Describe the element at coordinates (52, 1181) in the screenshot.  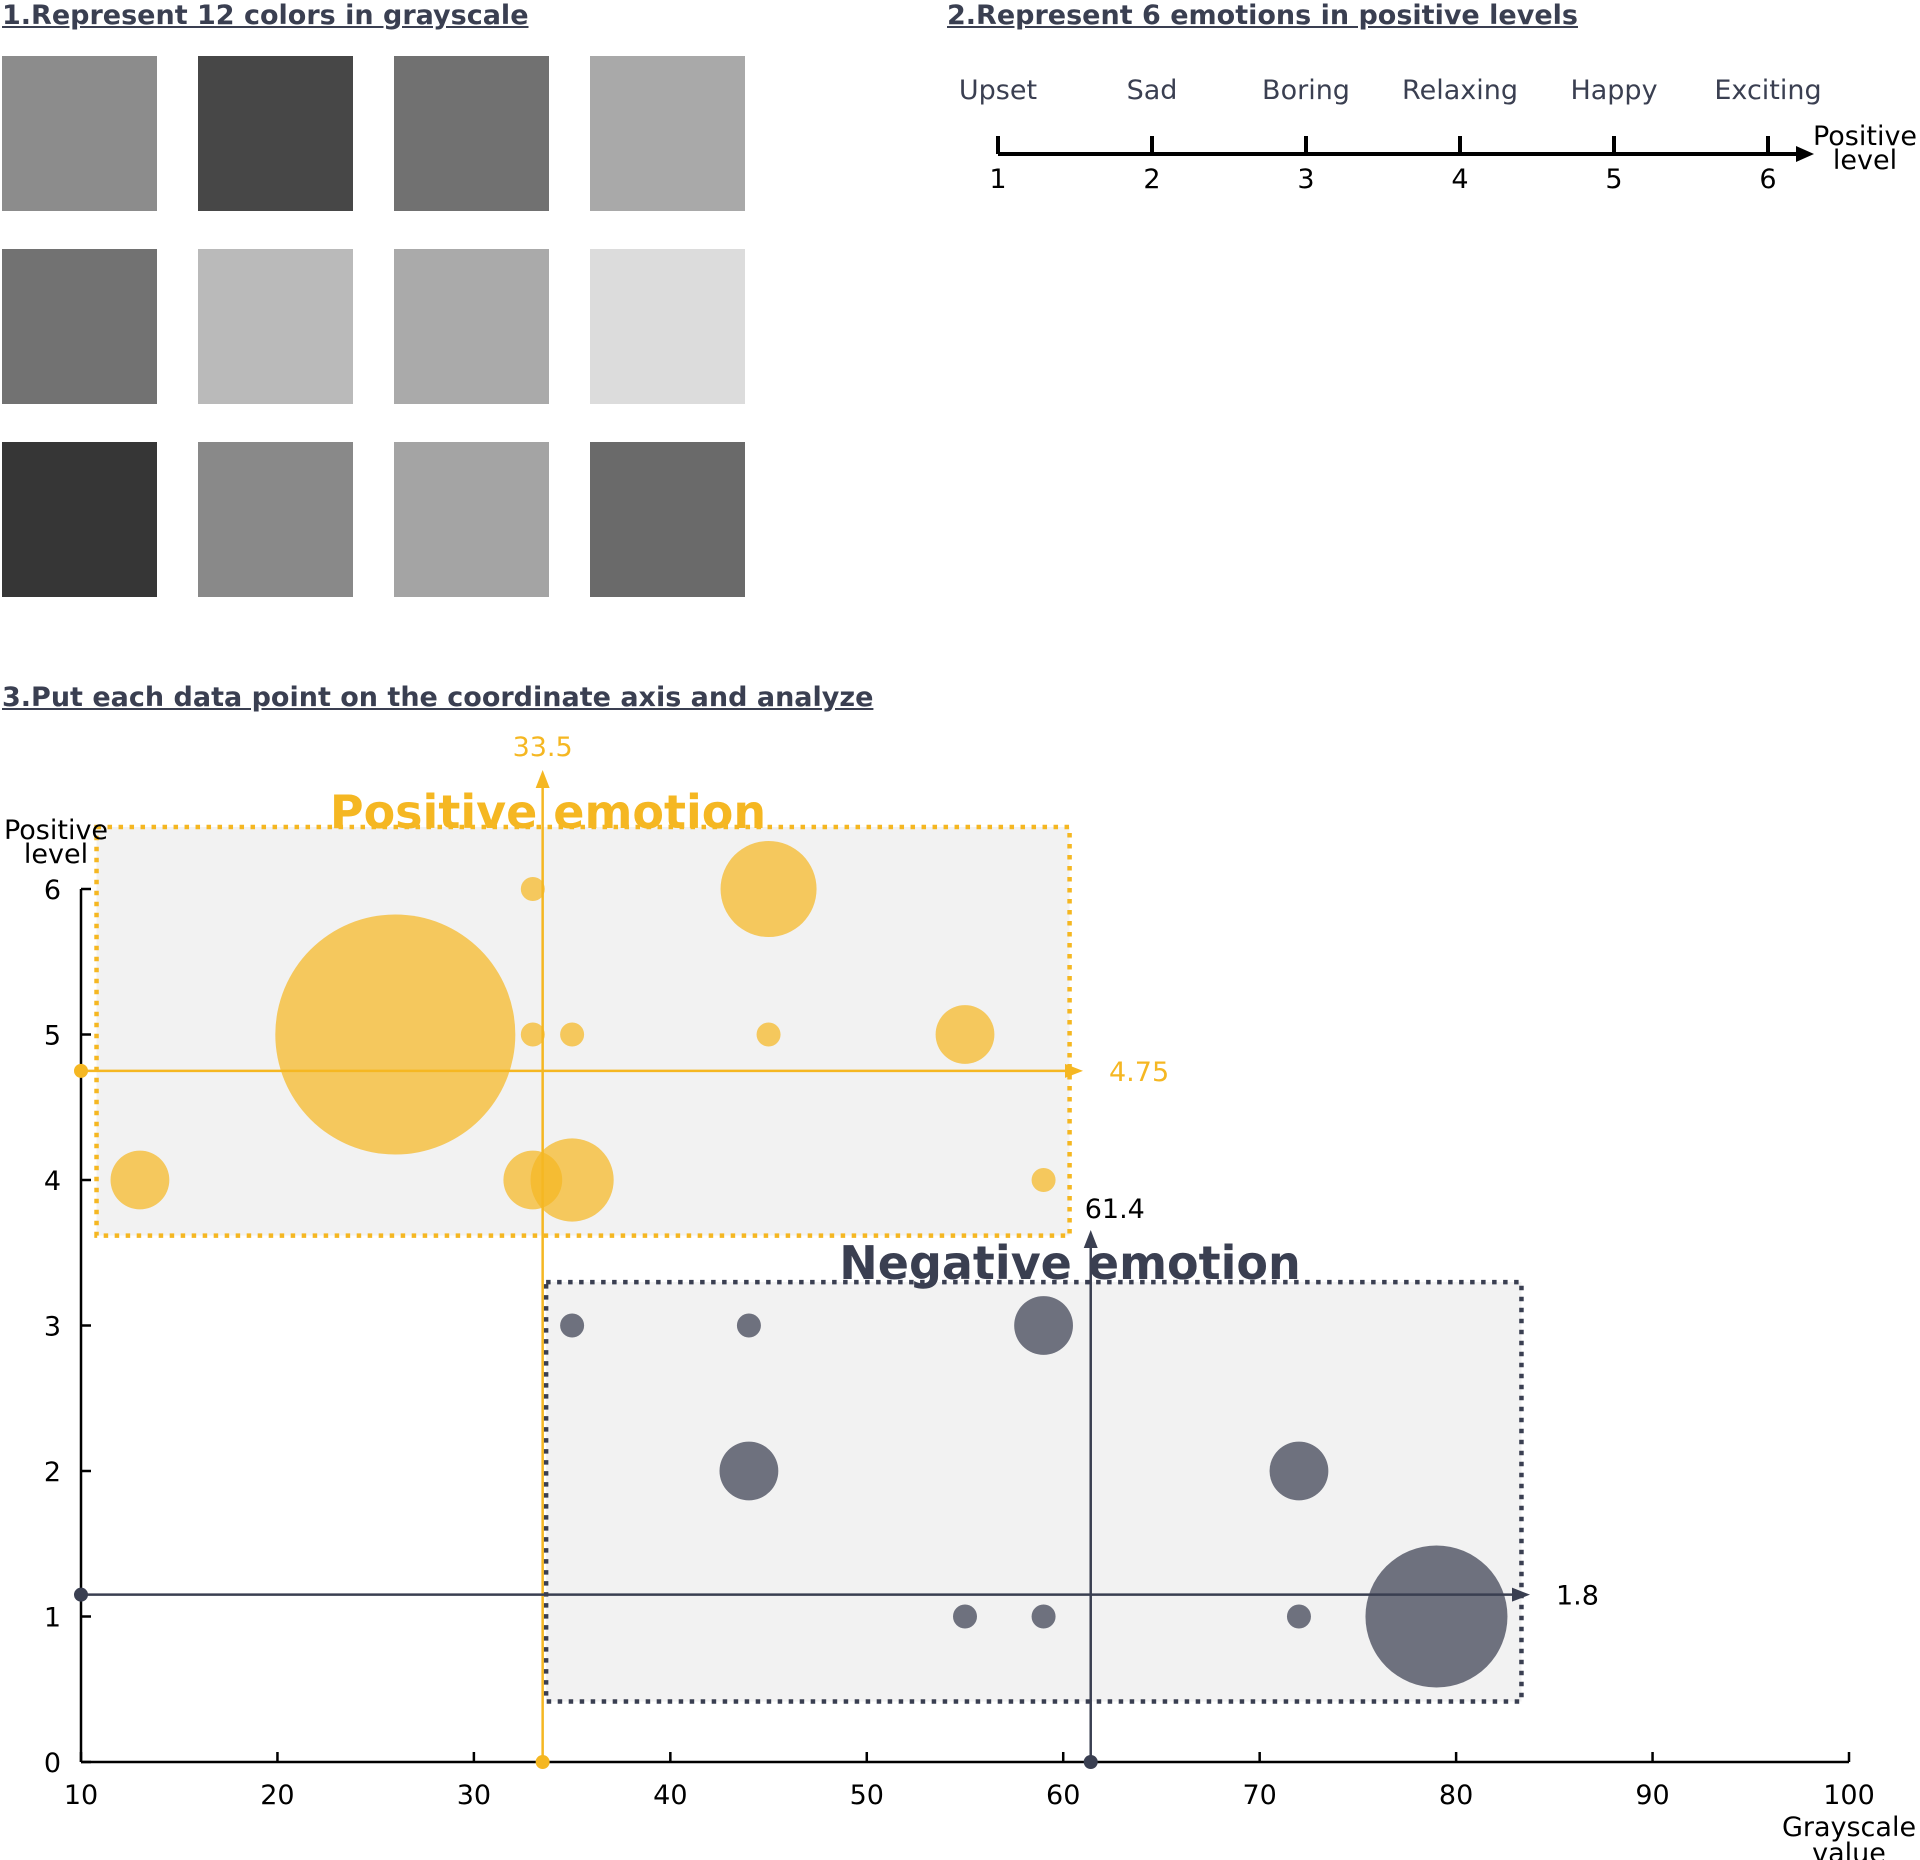
I see `y-tick-label: 4` at that location.